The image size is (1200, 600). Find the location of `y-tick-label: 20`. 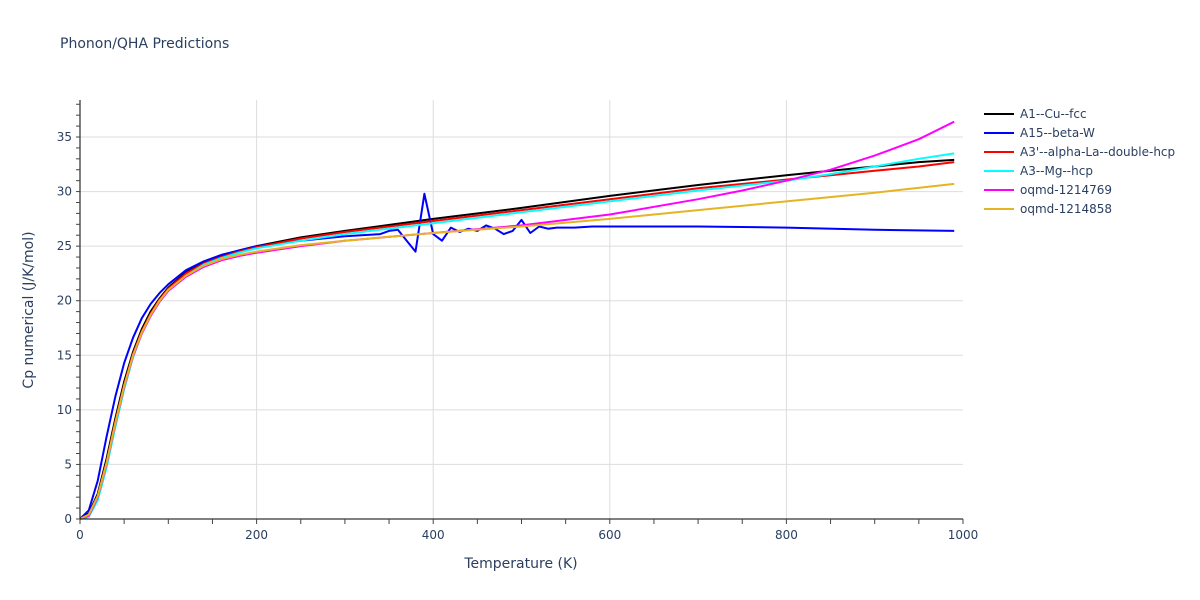

y-tick-label: 20 is located at coordinates (64, 301).